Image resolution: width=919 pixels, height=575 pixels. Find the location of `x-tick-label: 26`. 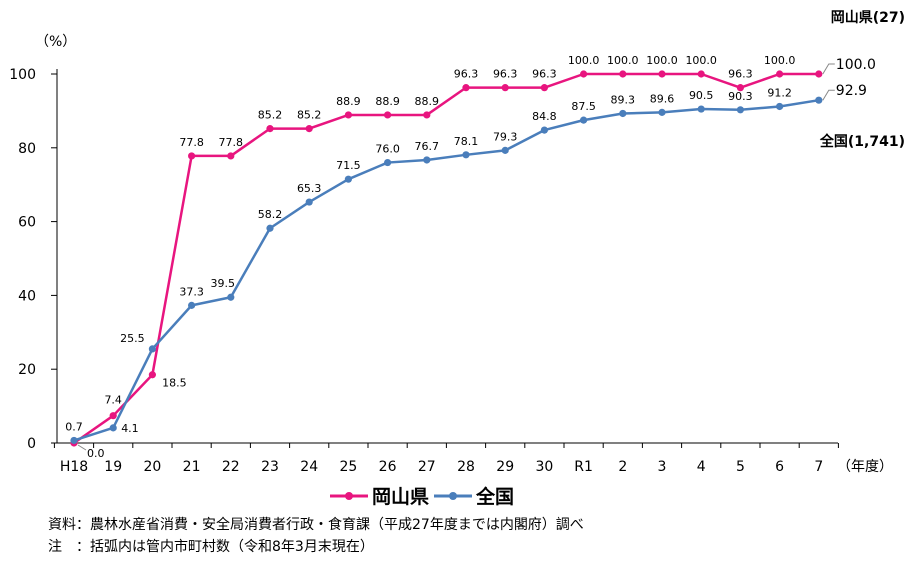

x-tick-label: 26 is located at coordinates (388, 467).